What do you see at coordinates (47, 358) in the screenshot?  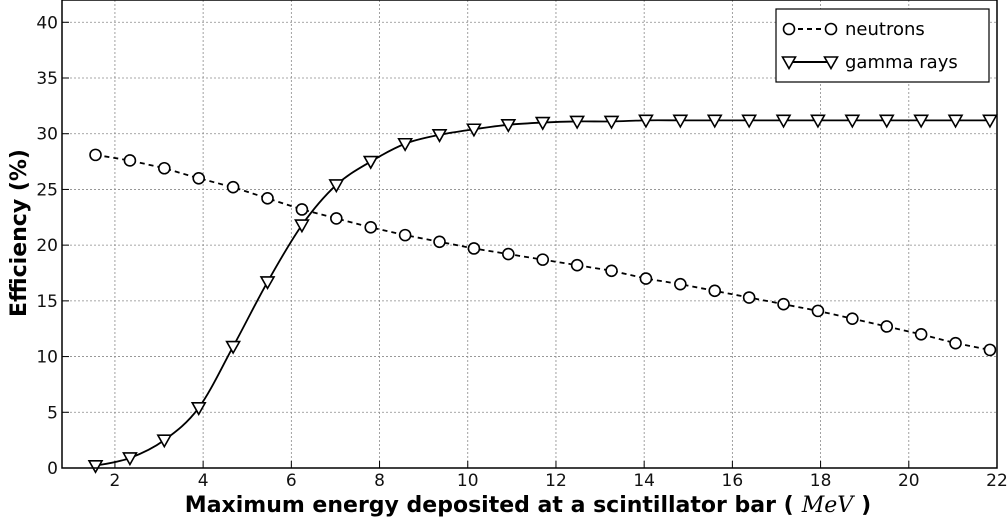 I see `y-tick-label: 10` at bounding box center [47, 358].